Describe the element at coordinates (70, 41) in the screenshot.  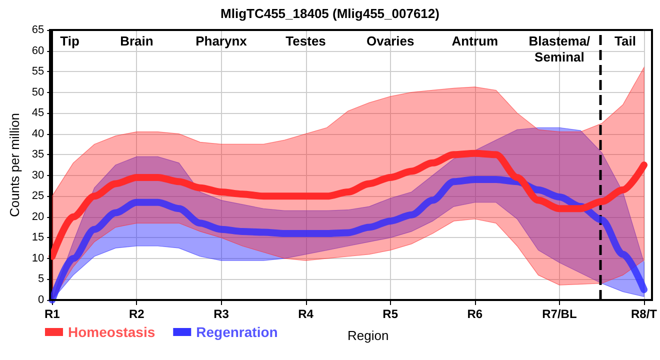
I see `annotation: Tip` at that location.